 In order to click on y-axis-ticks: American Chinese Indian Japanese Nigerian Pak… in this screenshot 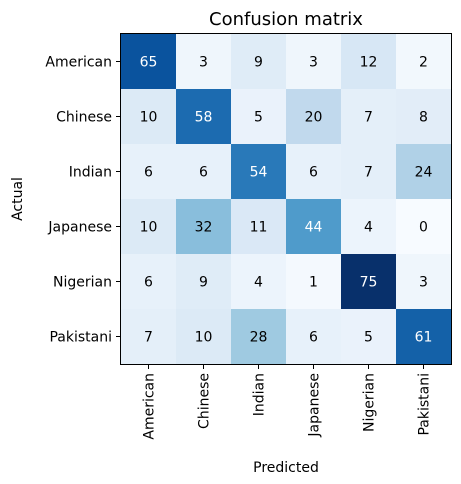, I will do `click(83, 200)`.